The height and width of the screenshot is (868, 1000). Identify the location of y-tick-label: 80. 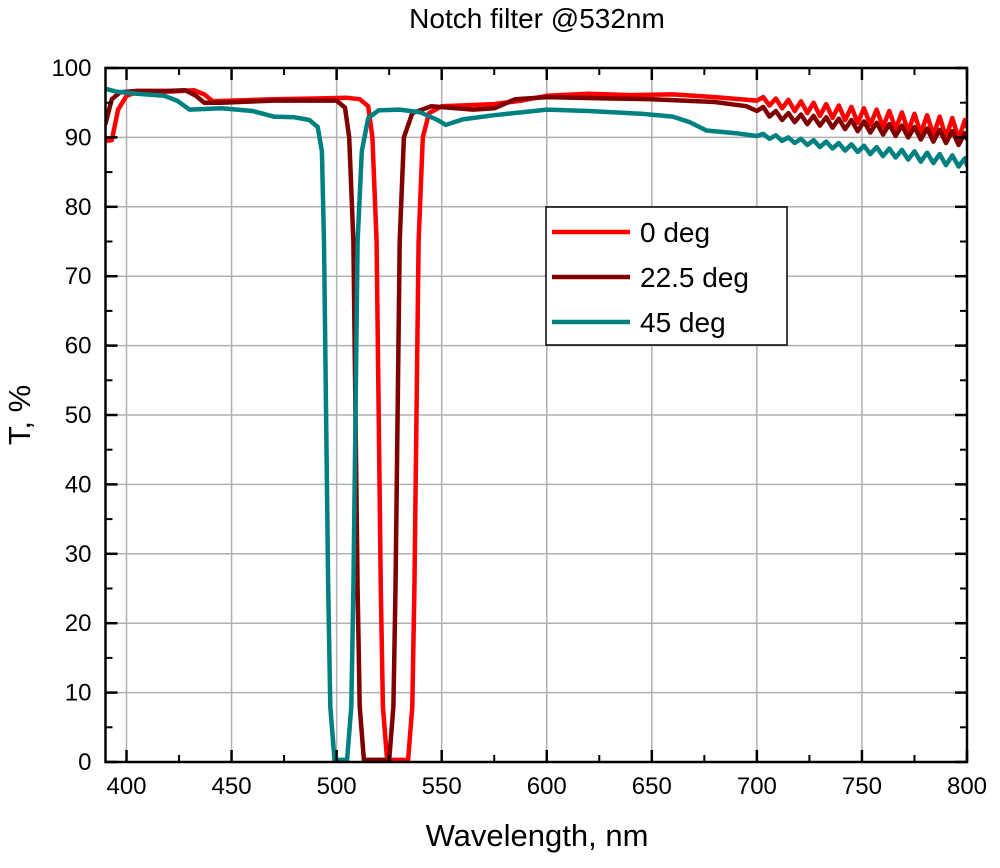
(78, 207).